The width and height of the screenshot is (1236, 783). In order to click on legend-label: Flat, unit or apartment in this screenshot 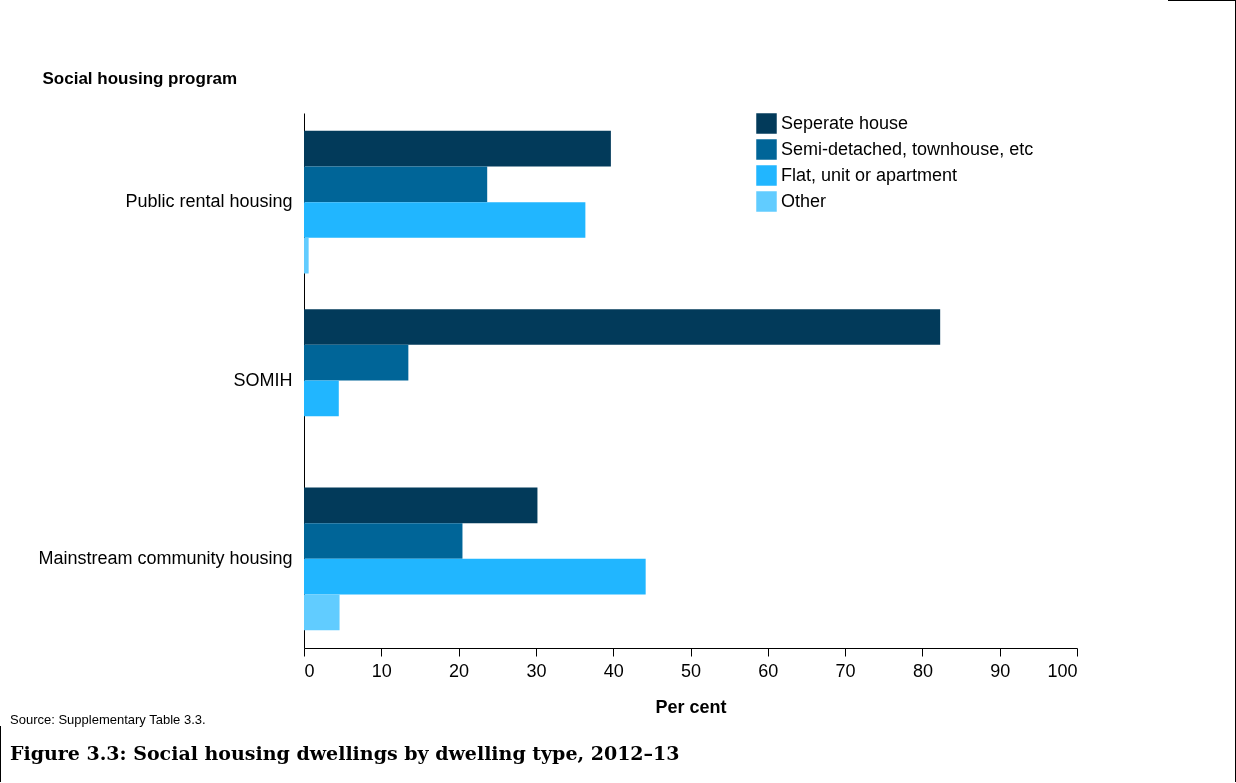, I will do `click(869, 174)`.